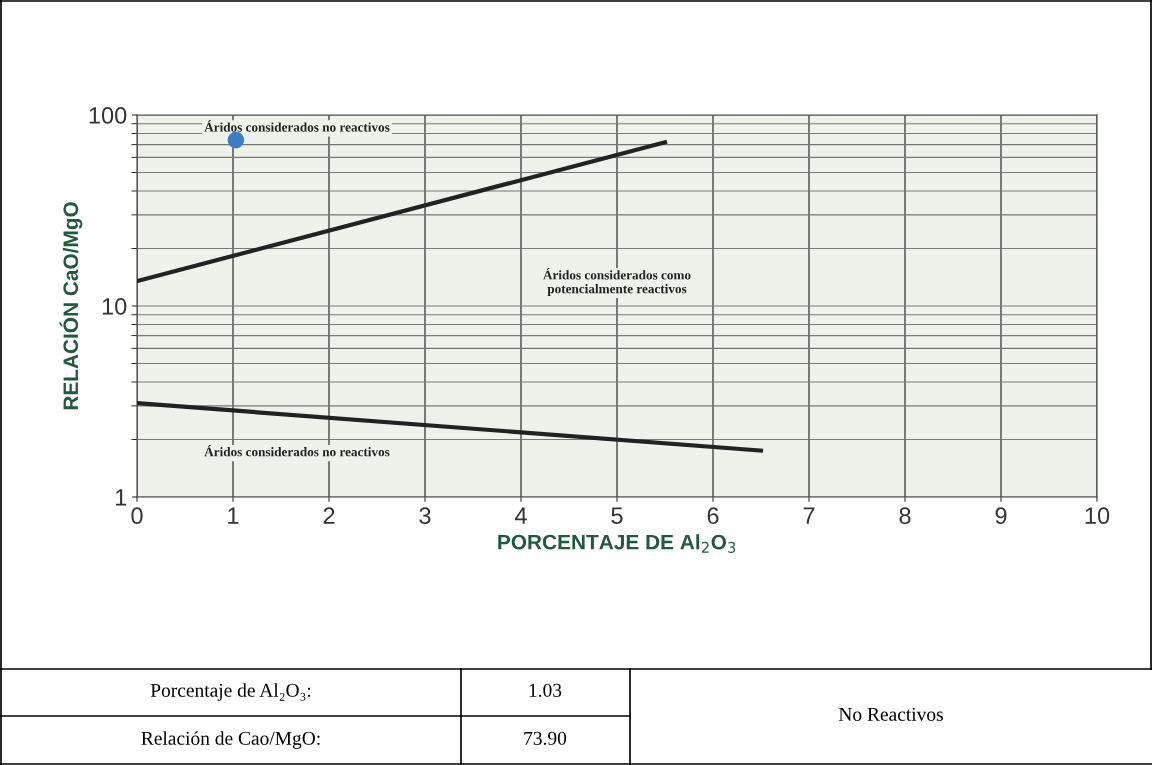  I want to click on x-tick-label: 2, so click(329, 515).